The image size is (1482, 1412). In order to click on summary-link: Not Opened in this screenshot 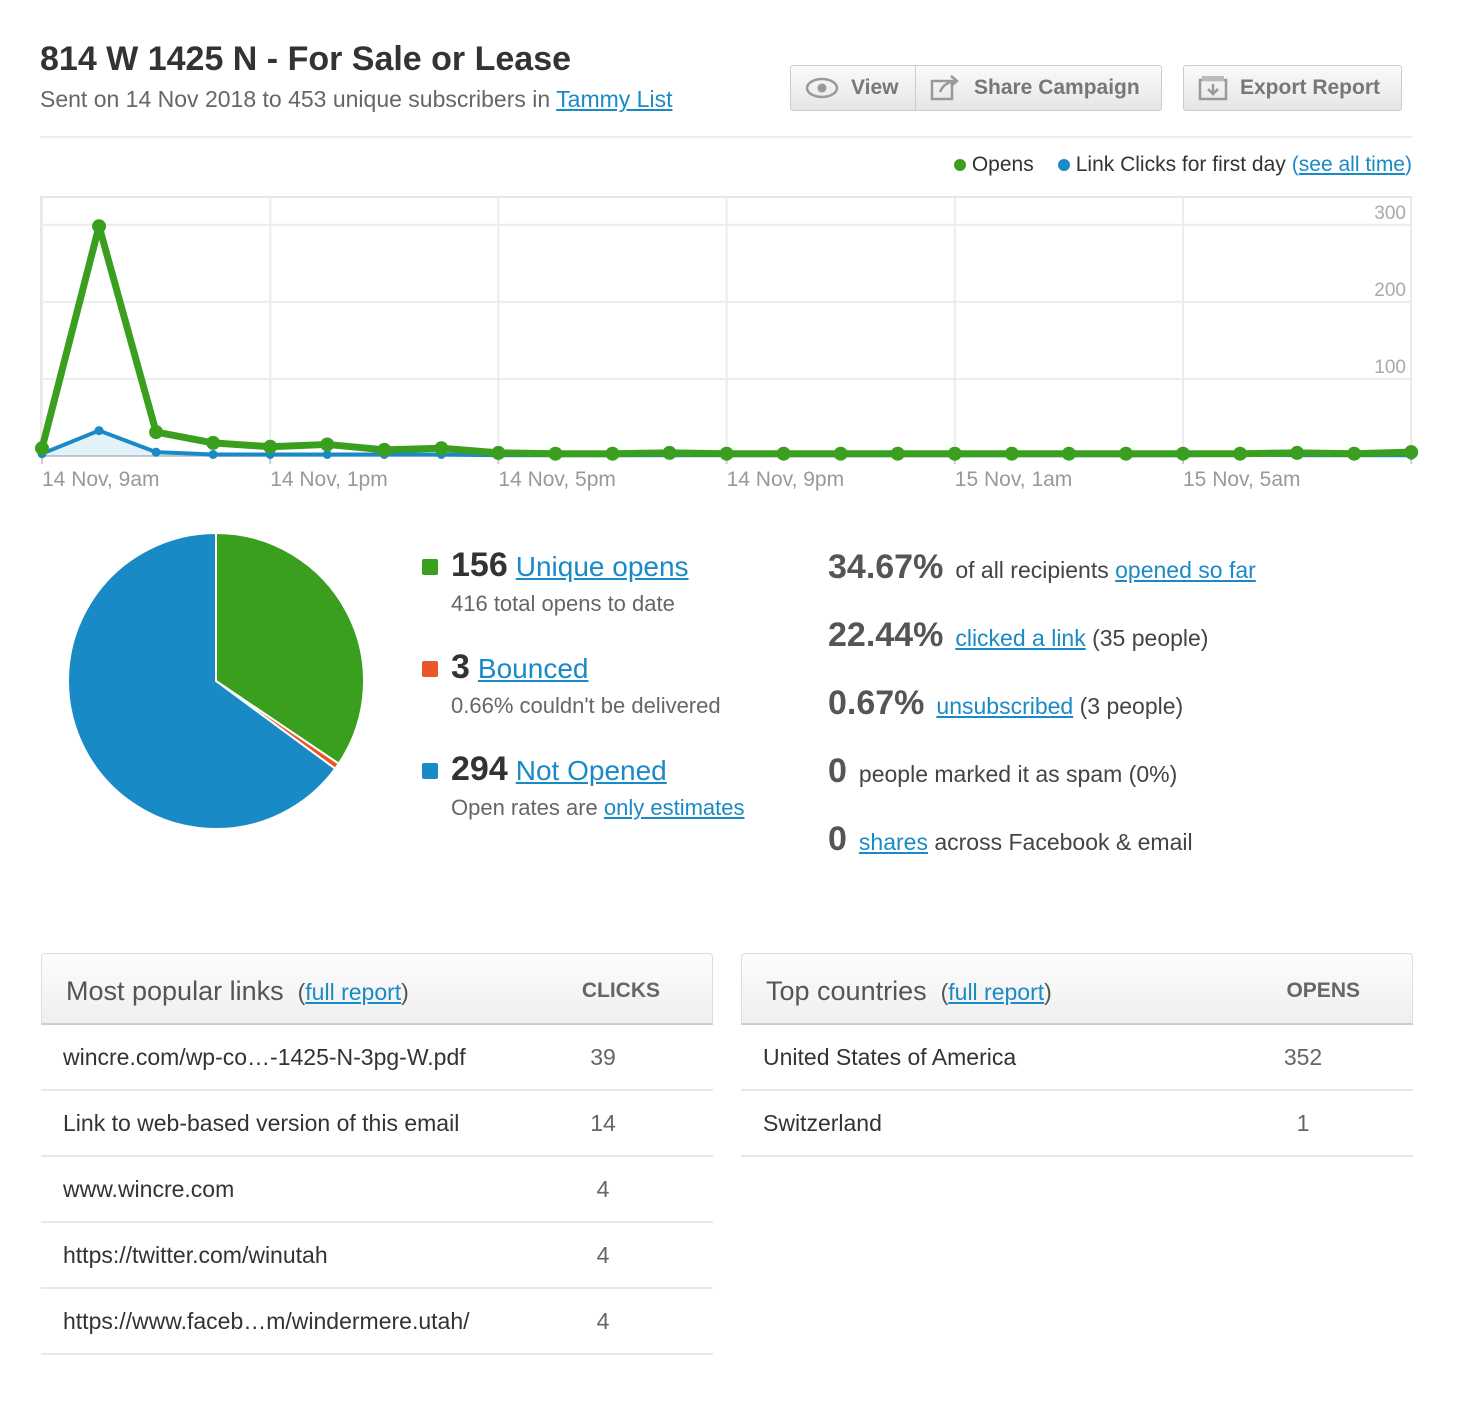, I will do `click(591, 770)`.